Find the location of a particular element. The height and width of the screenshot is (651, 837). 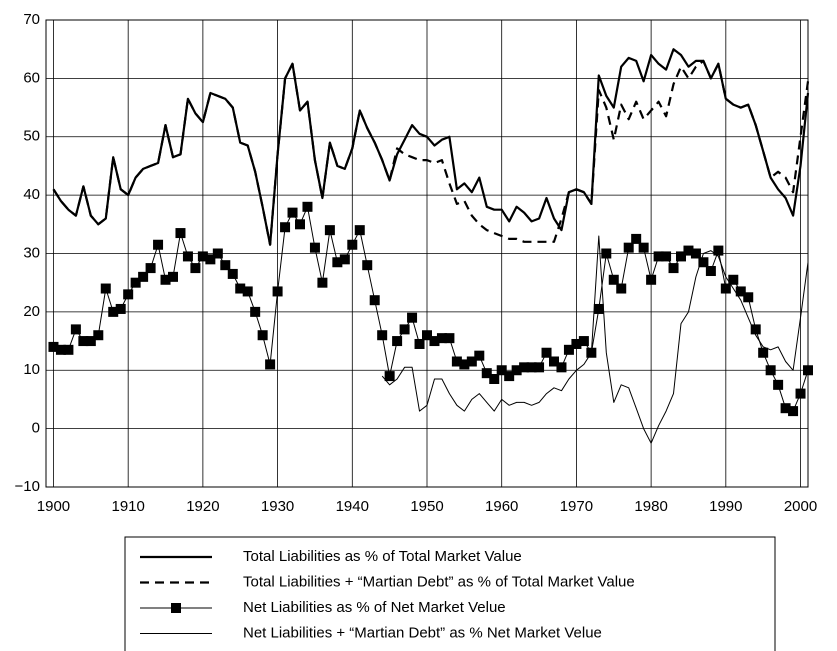

x-tick-label: 1970 is located at coordinates (576, 506).